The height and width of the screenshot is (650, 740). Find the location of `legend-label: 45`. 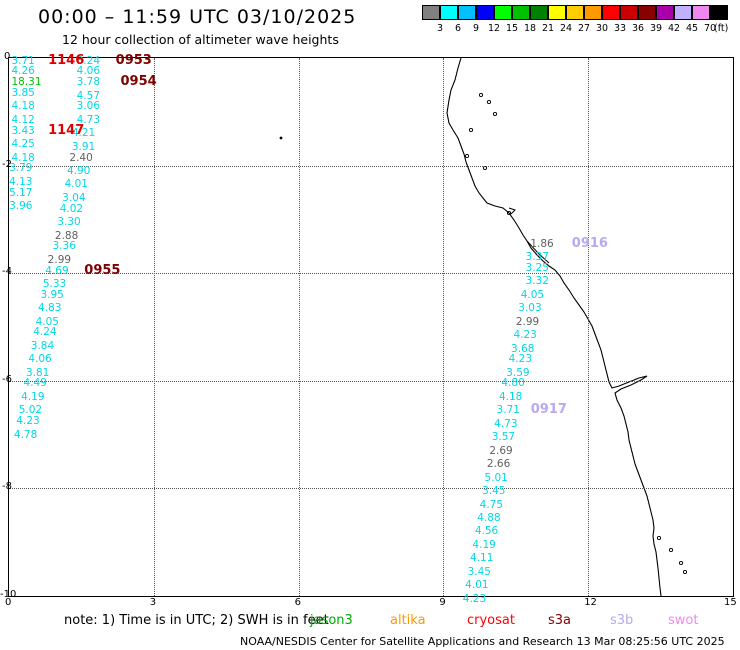

legend-label: 45 is located at coordinates (692, 28).